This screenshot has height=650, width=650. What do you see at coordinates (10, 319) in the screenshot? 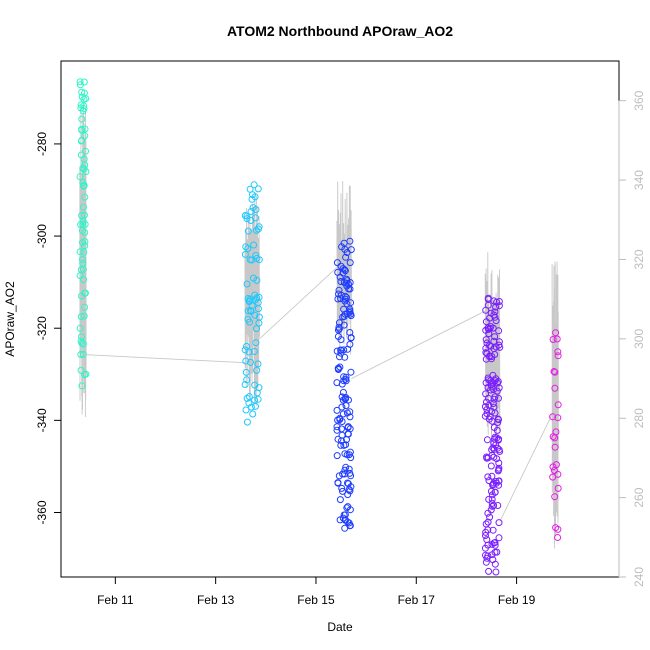
I see `y-axis-label: APOraw_AO2` at bounding box center [10, 319].